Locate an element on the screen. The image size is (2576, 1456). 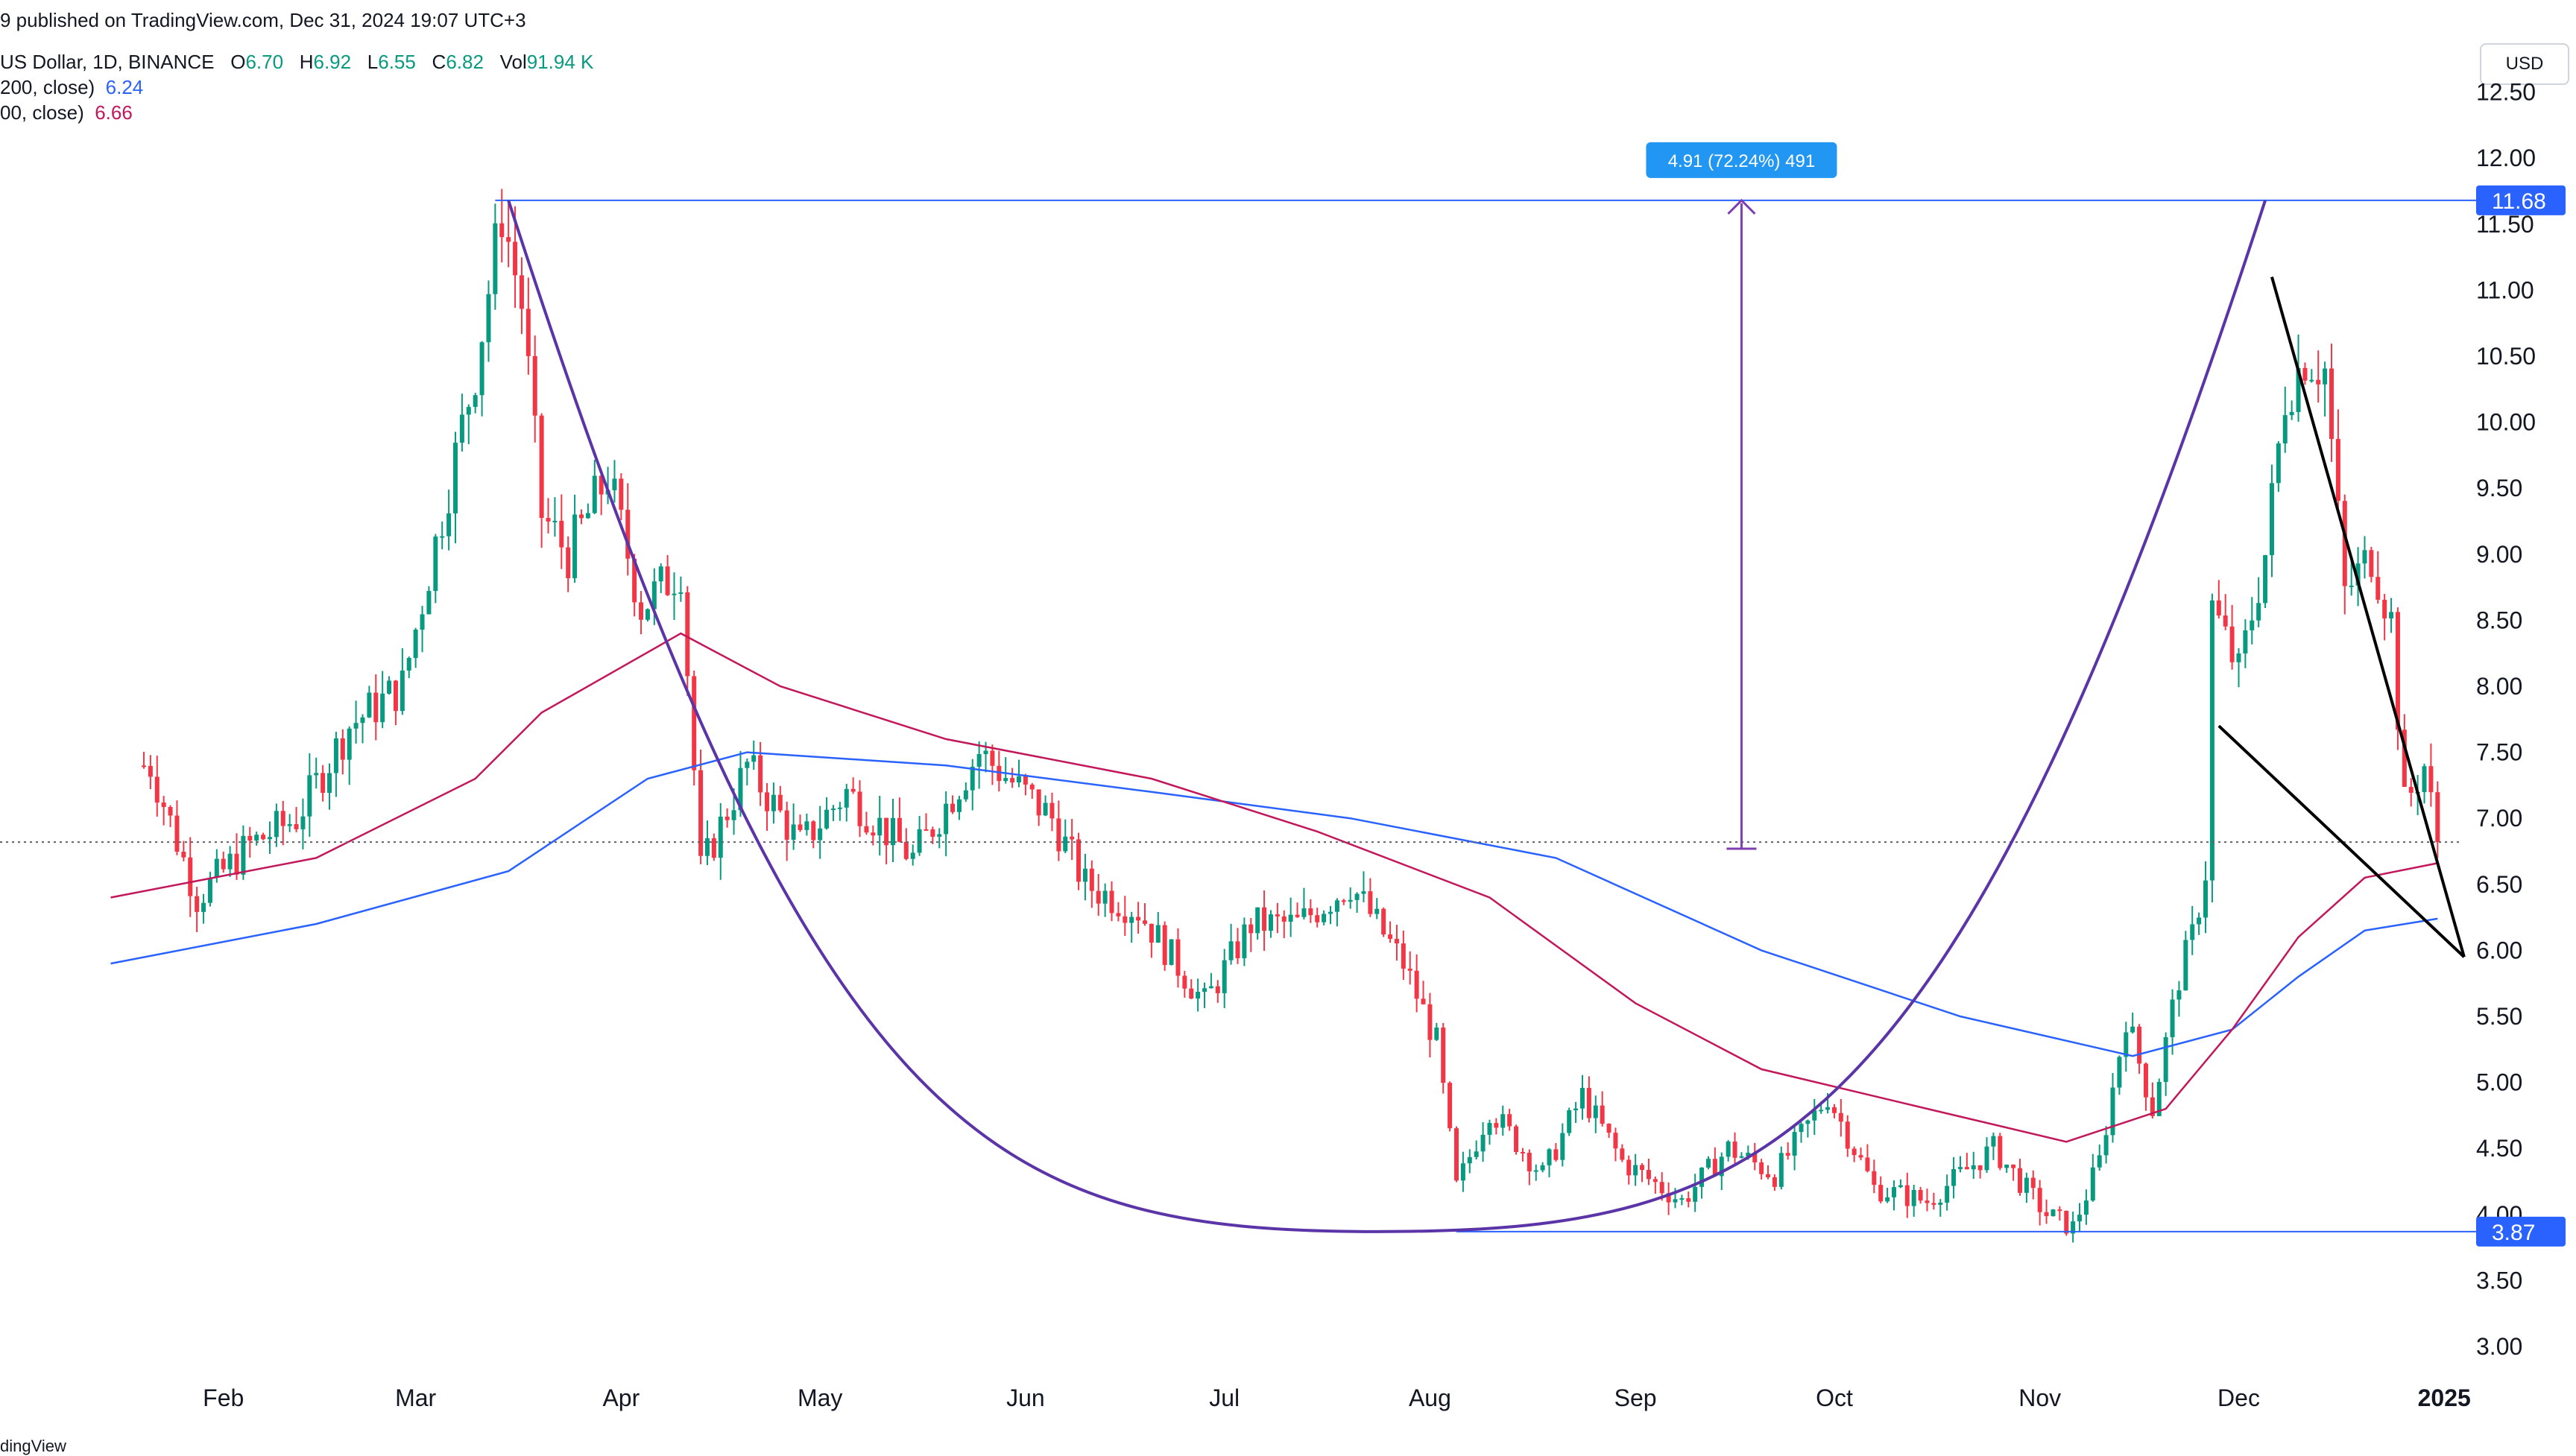
x-tick-label: Dec is located at coordinates (2238, 1397).